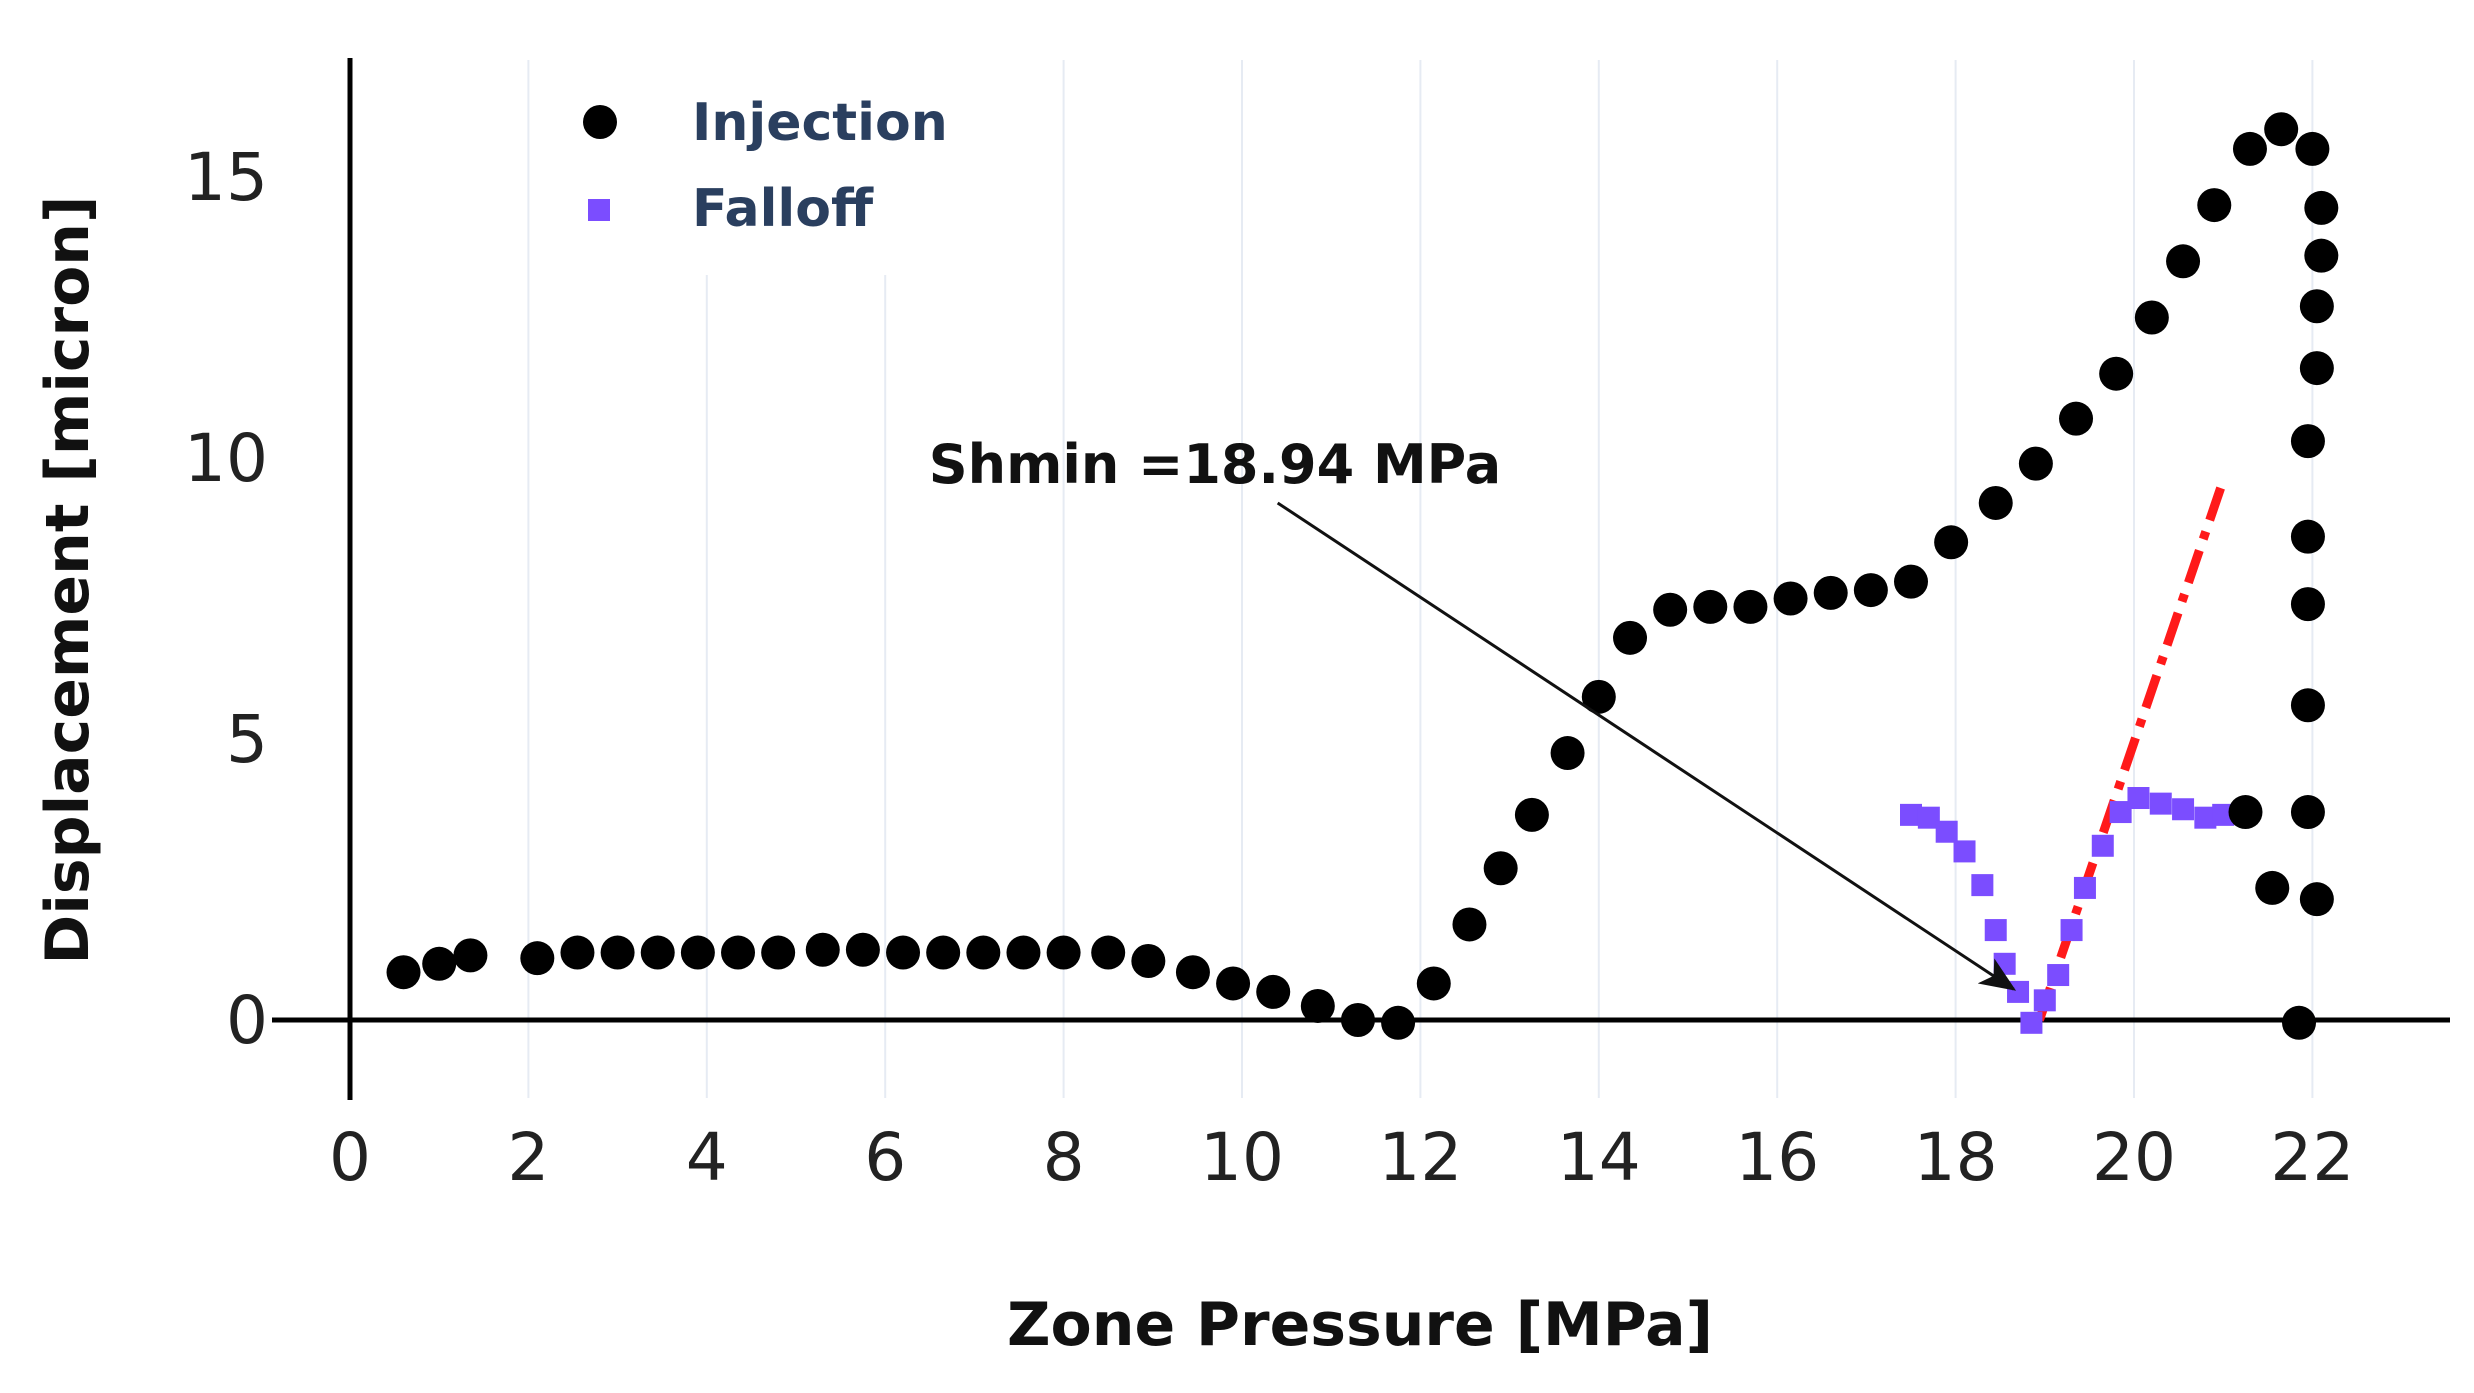 The width and height of the screenshot is (2474, 1393). Describe the element at coordinates (247, 739) in the screenshot. I see `y-tick-label: 5` at that location.